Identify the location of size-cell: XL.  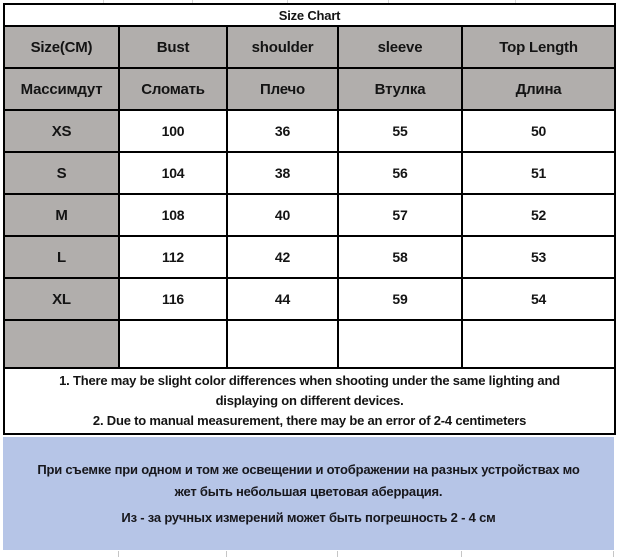
(61, 299).